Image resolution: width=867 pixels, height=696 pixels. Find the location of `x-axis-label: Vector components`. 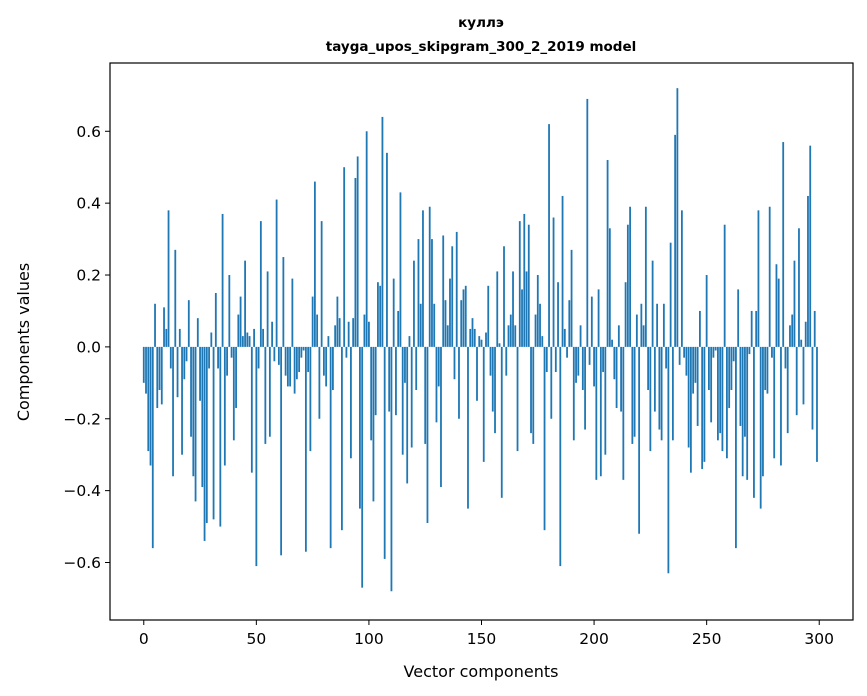

x-axis-label: Vector components is located at coordinates (481, 671).